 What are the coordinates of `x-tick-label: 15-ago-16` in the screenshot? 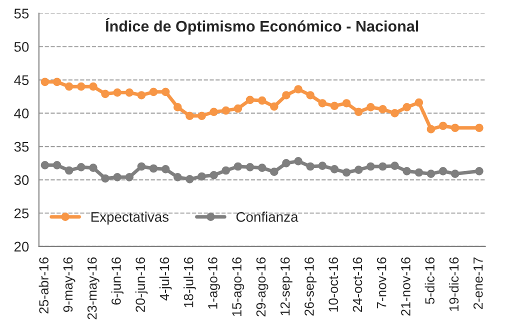 It's located at (238, 286).